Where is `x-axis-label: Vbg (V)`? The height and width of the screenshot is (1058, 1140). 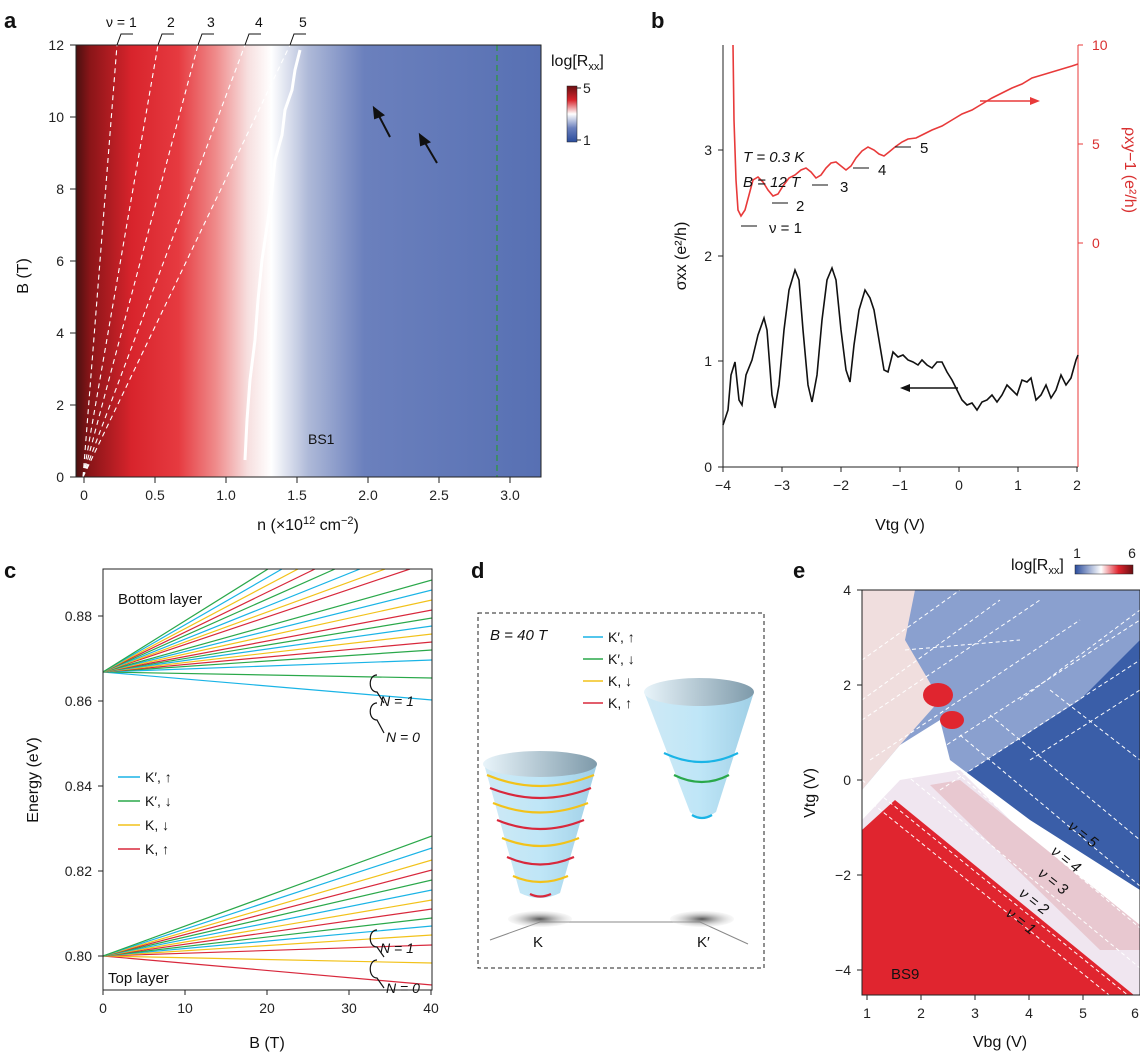
x-axis-label: Vbg (V) is located at coordinates (1000, 1042).